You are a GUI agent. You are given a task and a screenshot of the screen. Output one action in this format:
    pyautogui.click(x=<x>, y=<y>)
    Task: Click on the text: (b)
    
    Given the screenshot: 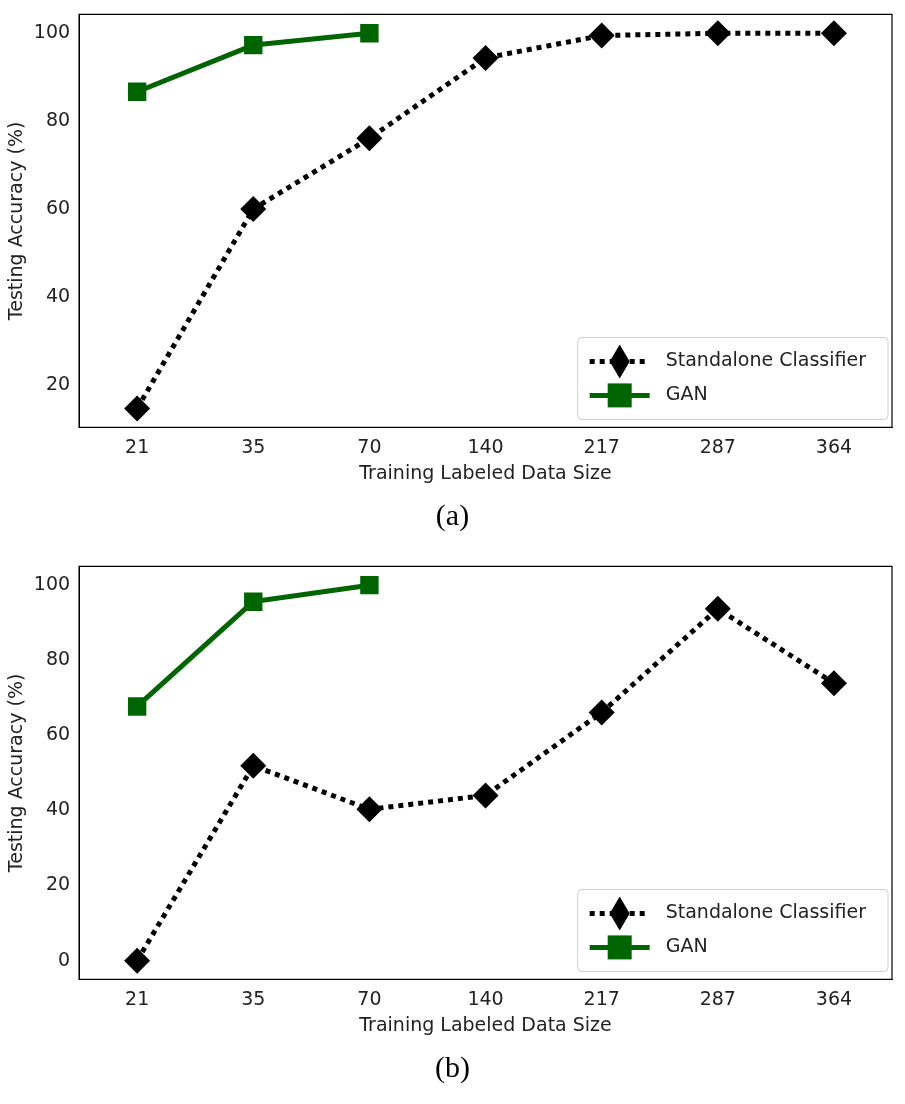 What is the action you would take?
    pyautogui.click(x=452, y=1067)
    